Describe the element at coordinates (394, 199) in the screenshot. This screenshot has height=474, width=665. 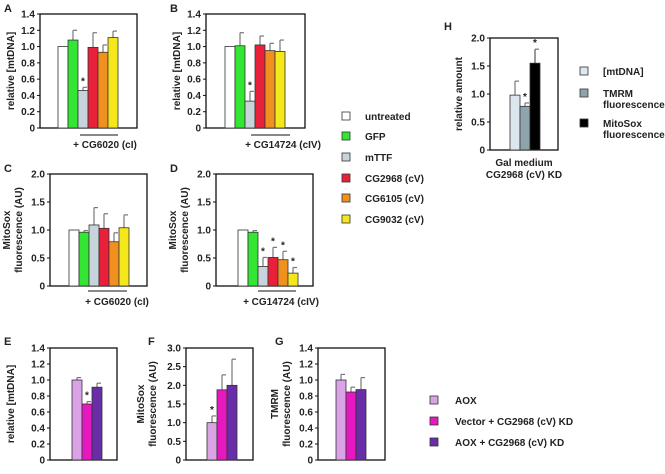
I see `legend-label: CG6105 (cV)` at that location.